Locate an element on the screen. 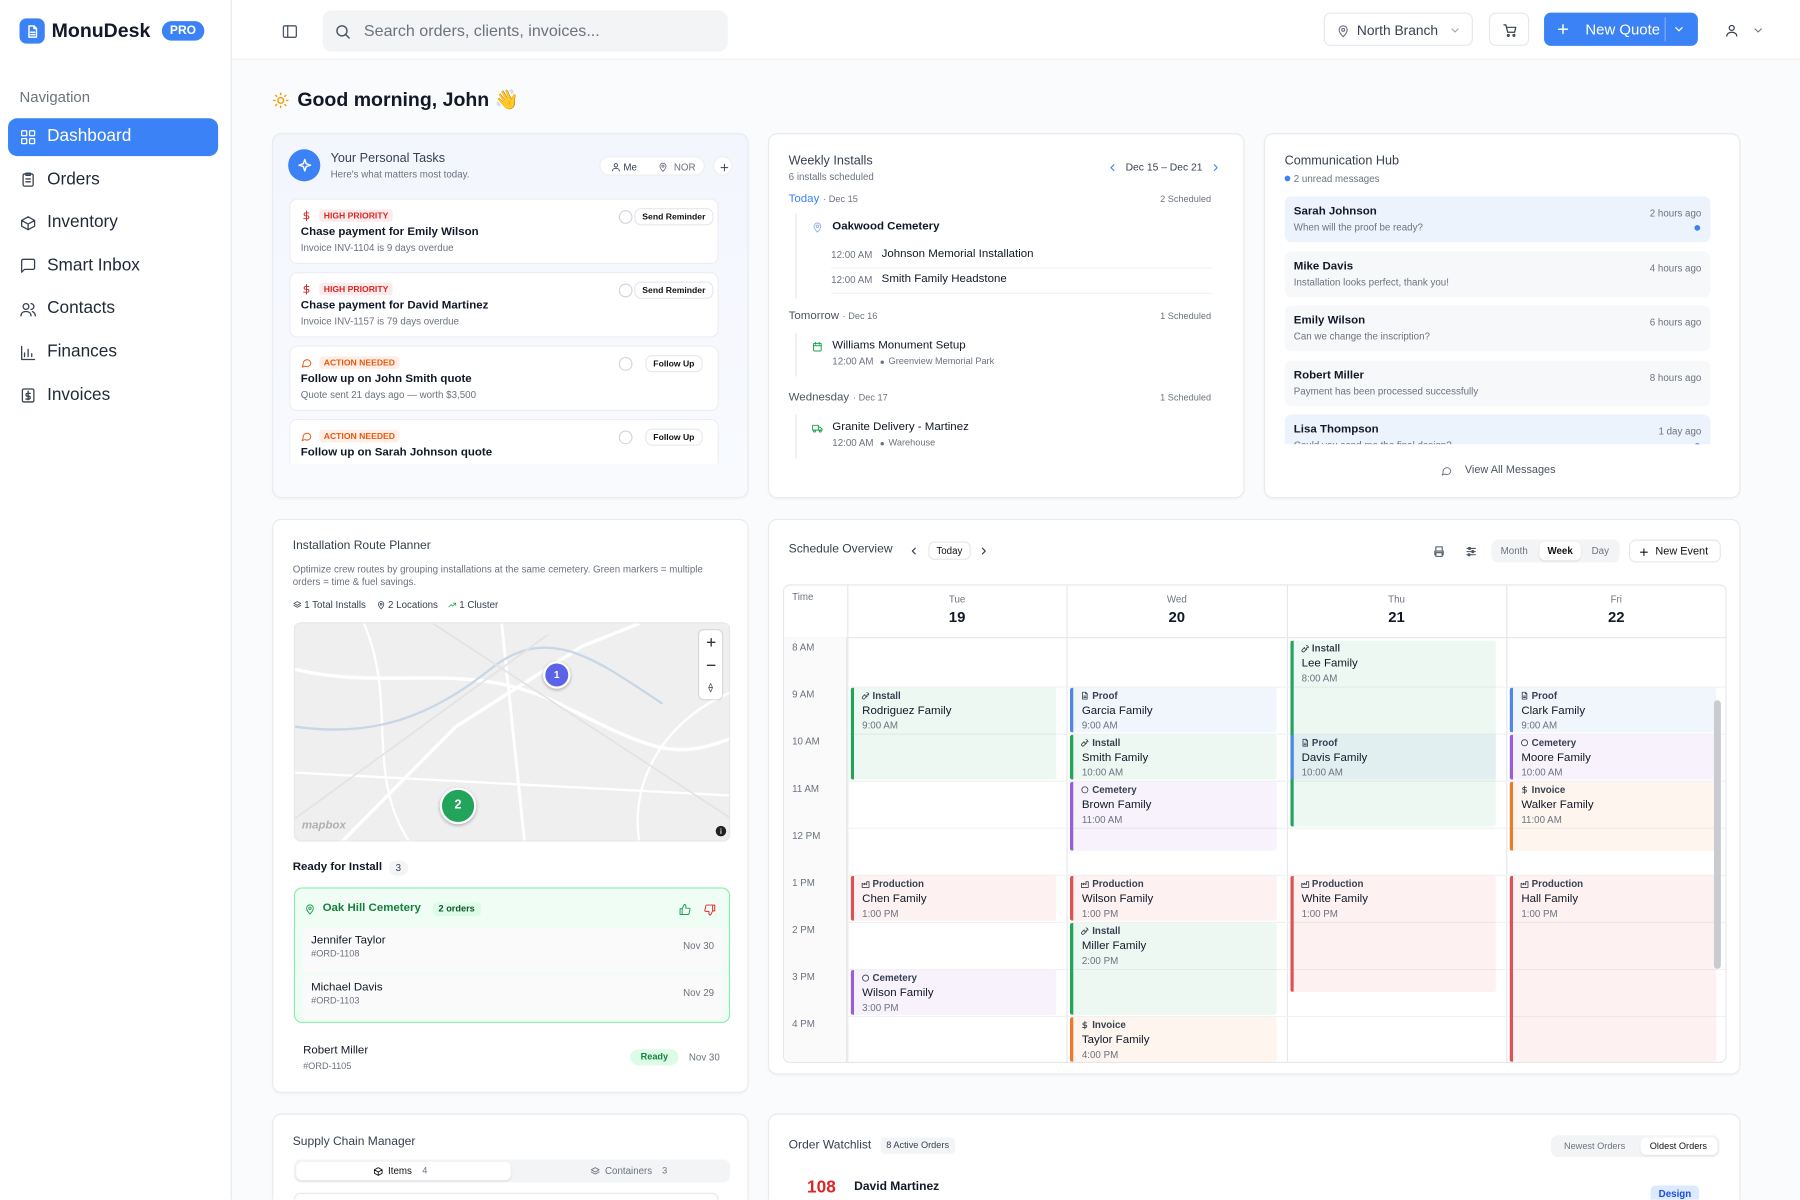  calendar-event: Production Chen Family 1:00 PM is located at coordinates (953, 898).